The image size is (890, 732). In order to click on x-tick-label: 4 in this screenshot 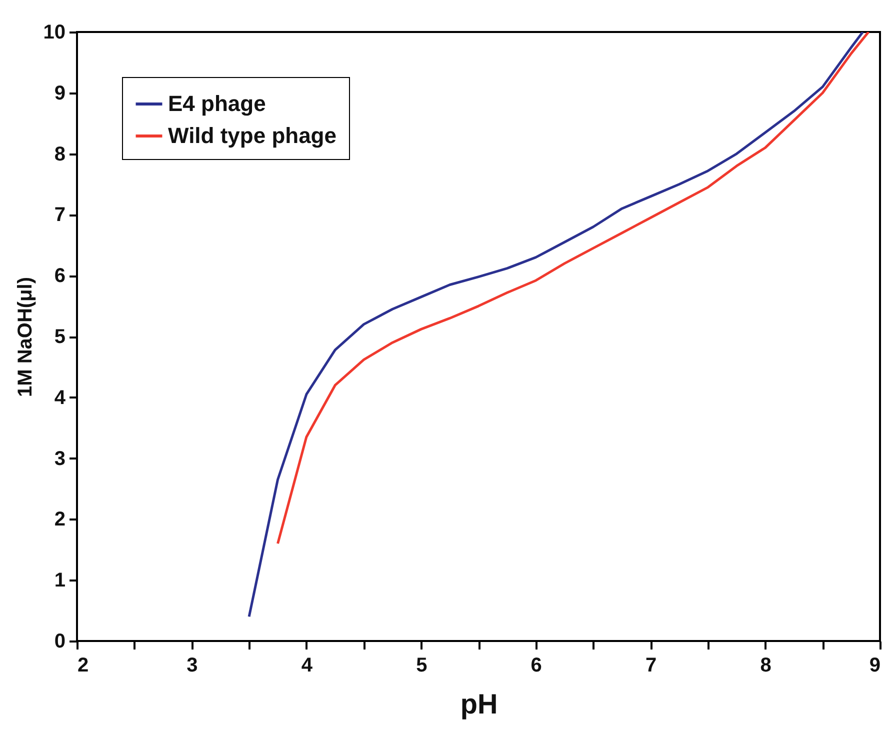, I will do `click(307, 665)`.